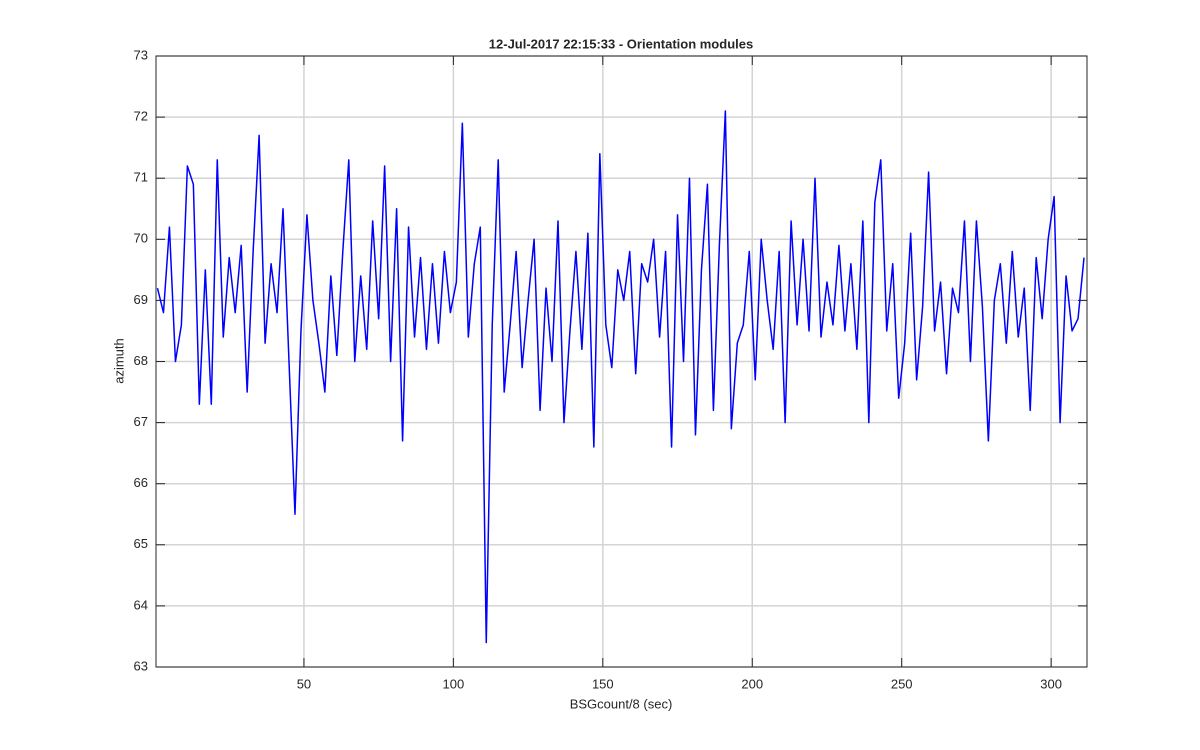 Image resolution: width=1200 pixels, height=750 pixels. What do you see at coordinates (304, 683) in the screenshot?
I see `x-tick-label: 50` at bounding box center [304, 683].